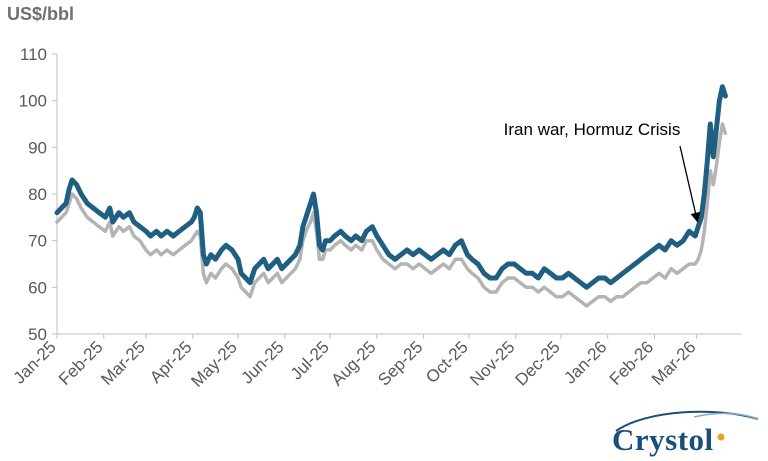  I want to click on x-tick-label: Mar-26, so click(674, 363).